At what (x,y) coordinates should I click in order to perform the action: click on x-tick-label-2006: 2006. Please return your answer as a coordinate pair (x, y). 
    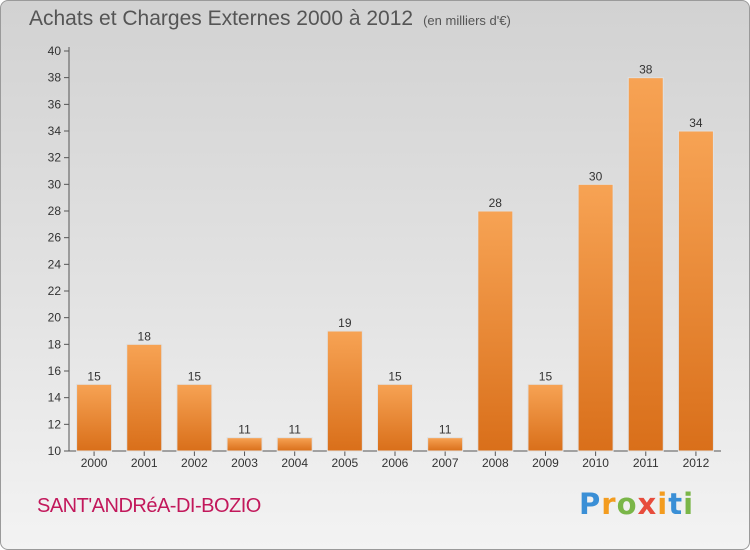
    Looking at the image, I should click on (395, 463).